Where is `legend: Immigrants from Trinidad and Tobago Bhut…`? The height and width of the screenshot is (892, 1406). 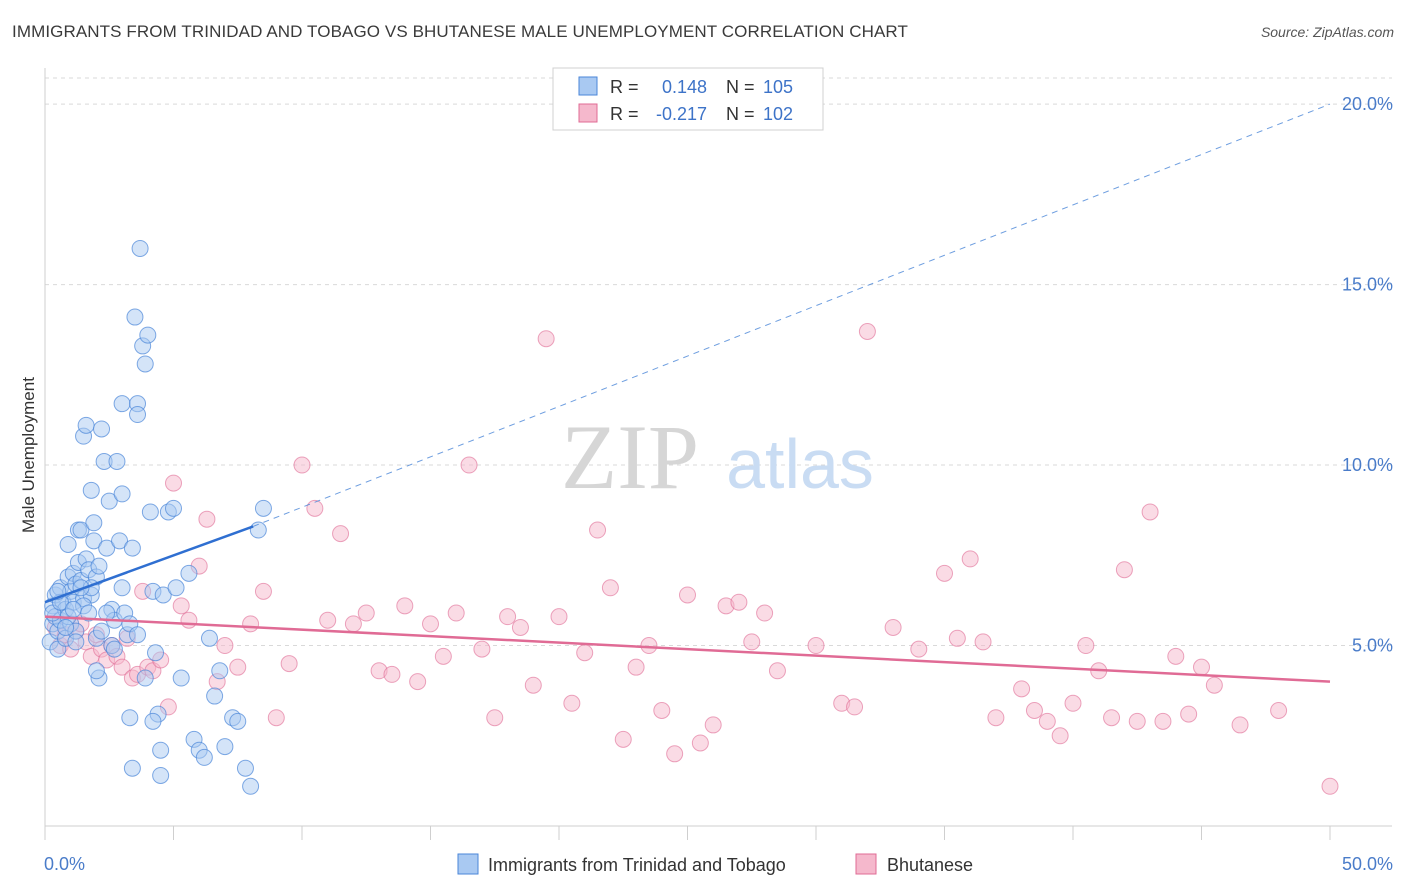 legend: Immigrants from Trinidad and Tobago Bhut… is located at coordinates (715, 864).